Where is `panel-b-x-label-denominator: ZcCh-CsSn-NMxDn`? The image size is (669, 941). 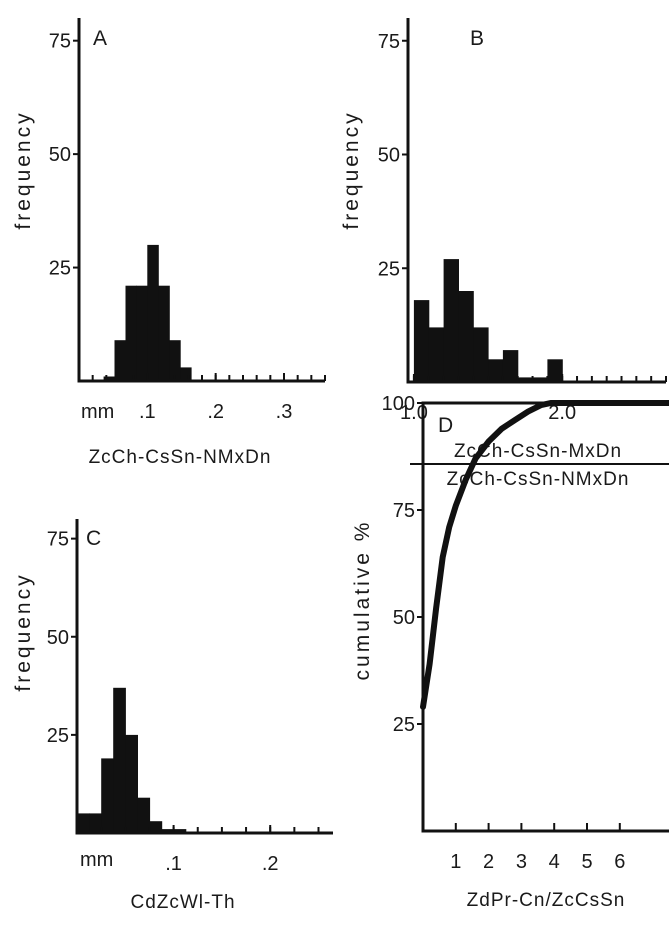
panel-b-x-label-denominator: ZcCh-CsSn-NMxDn is located at coordinates (538, 479).